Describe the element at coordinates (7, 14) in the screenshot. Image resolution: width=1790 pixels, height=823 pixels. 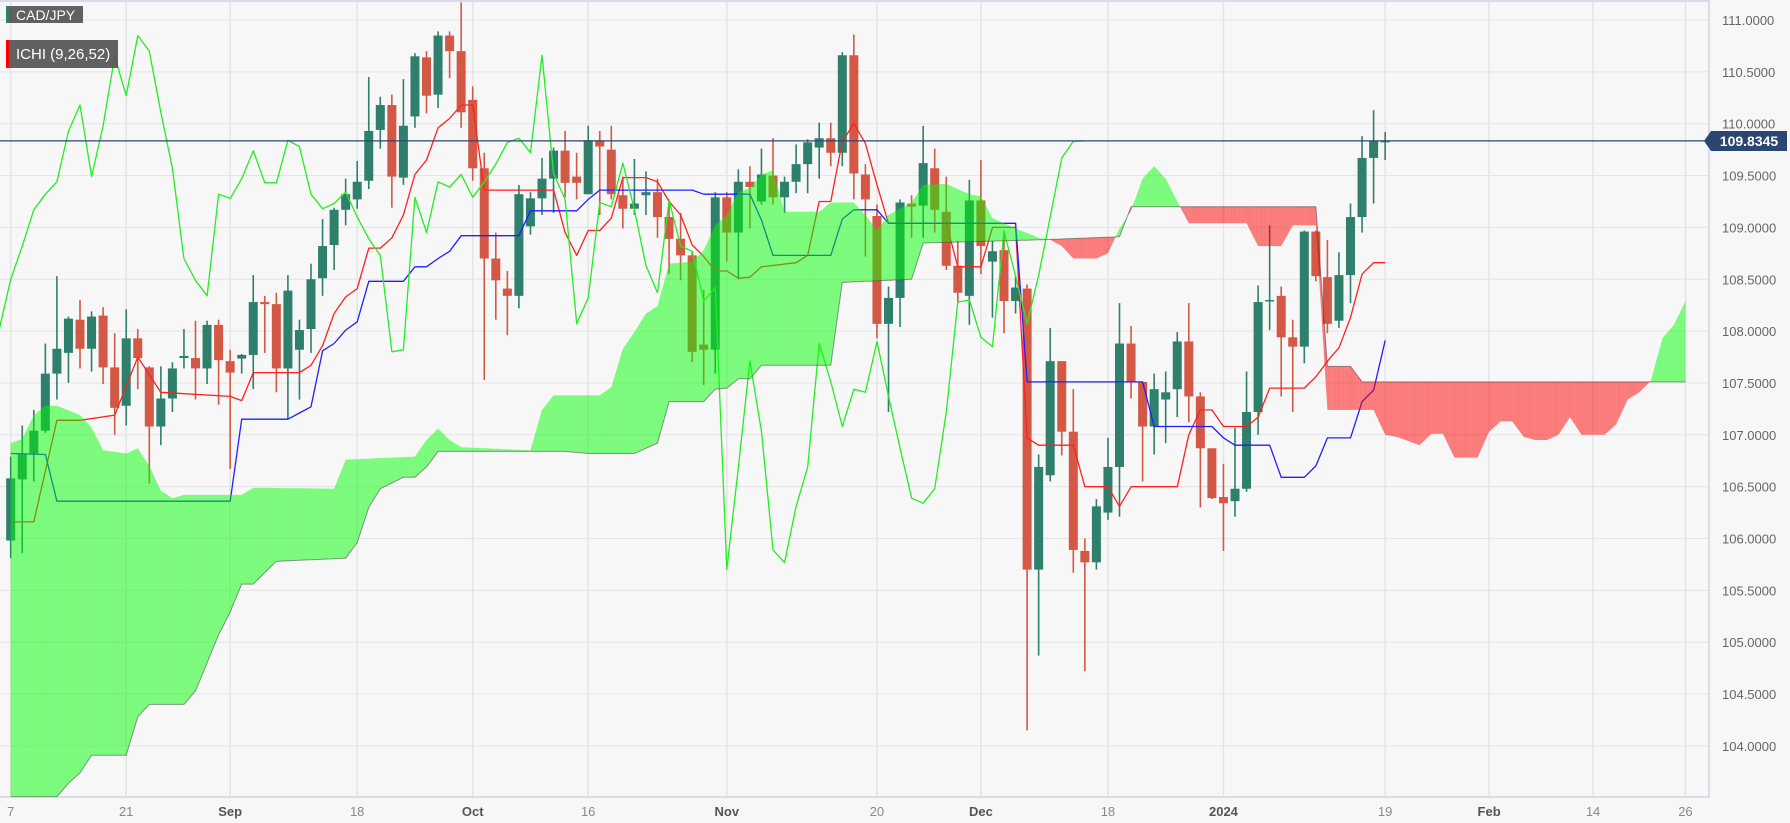
I see `symbol-color-marker` at that location.